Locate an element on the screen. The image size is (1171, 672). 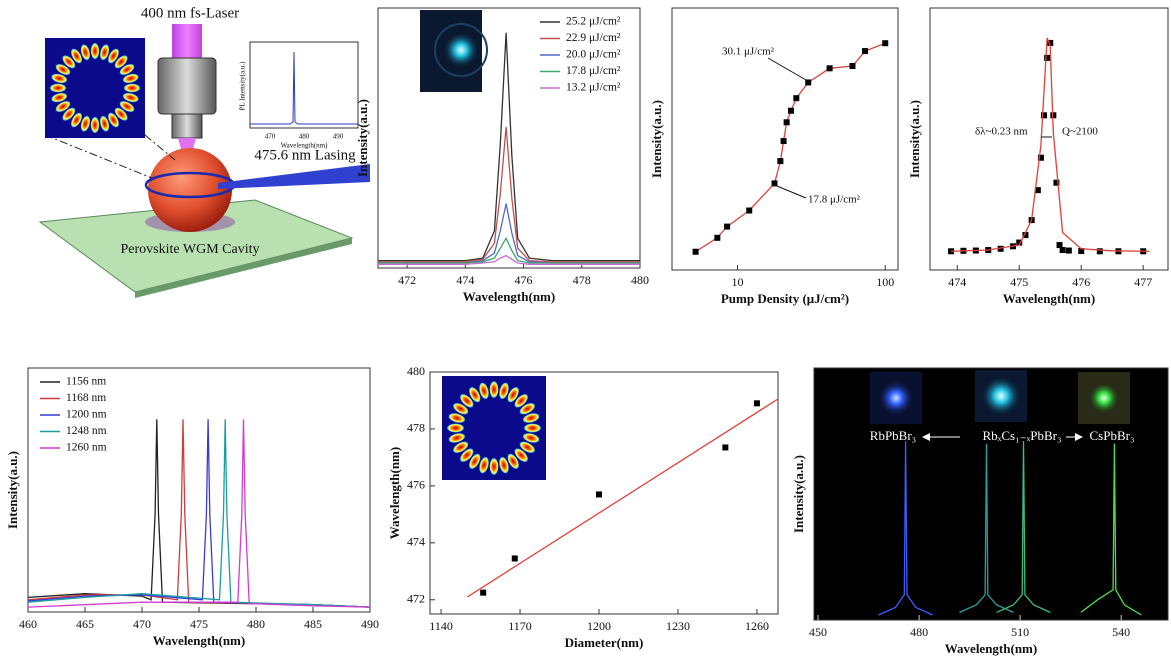
y-tick-label: 478 is located at coordinates (416, 428).